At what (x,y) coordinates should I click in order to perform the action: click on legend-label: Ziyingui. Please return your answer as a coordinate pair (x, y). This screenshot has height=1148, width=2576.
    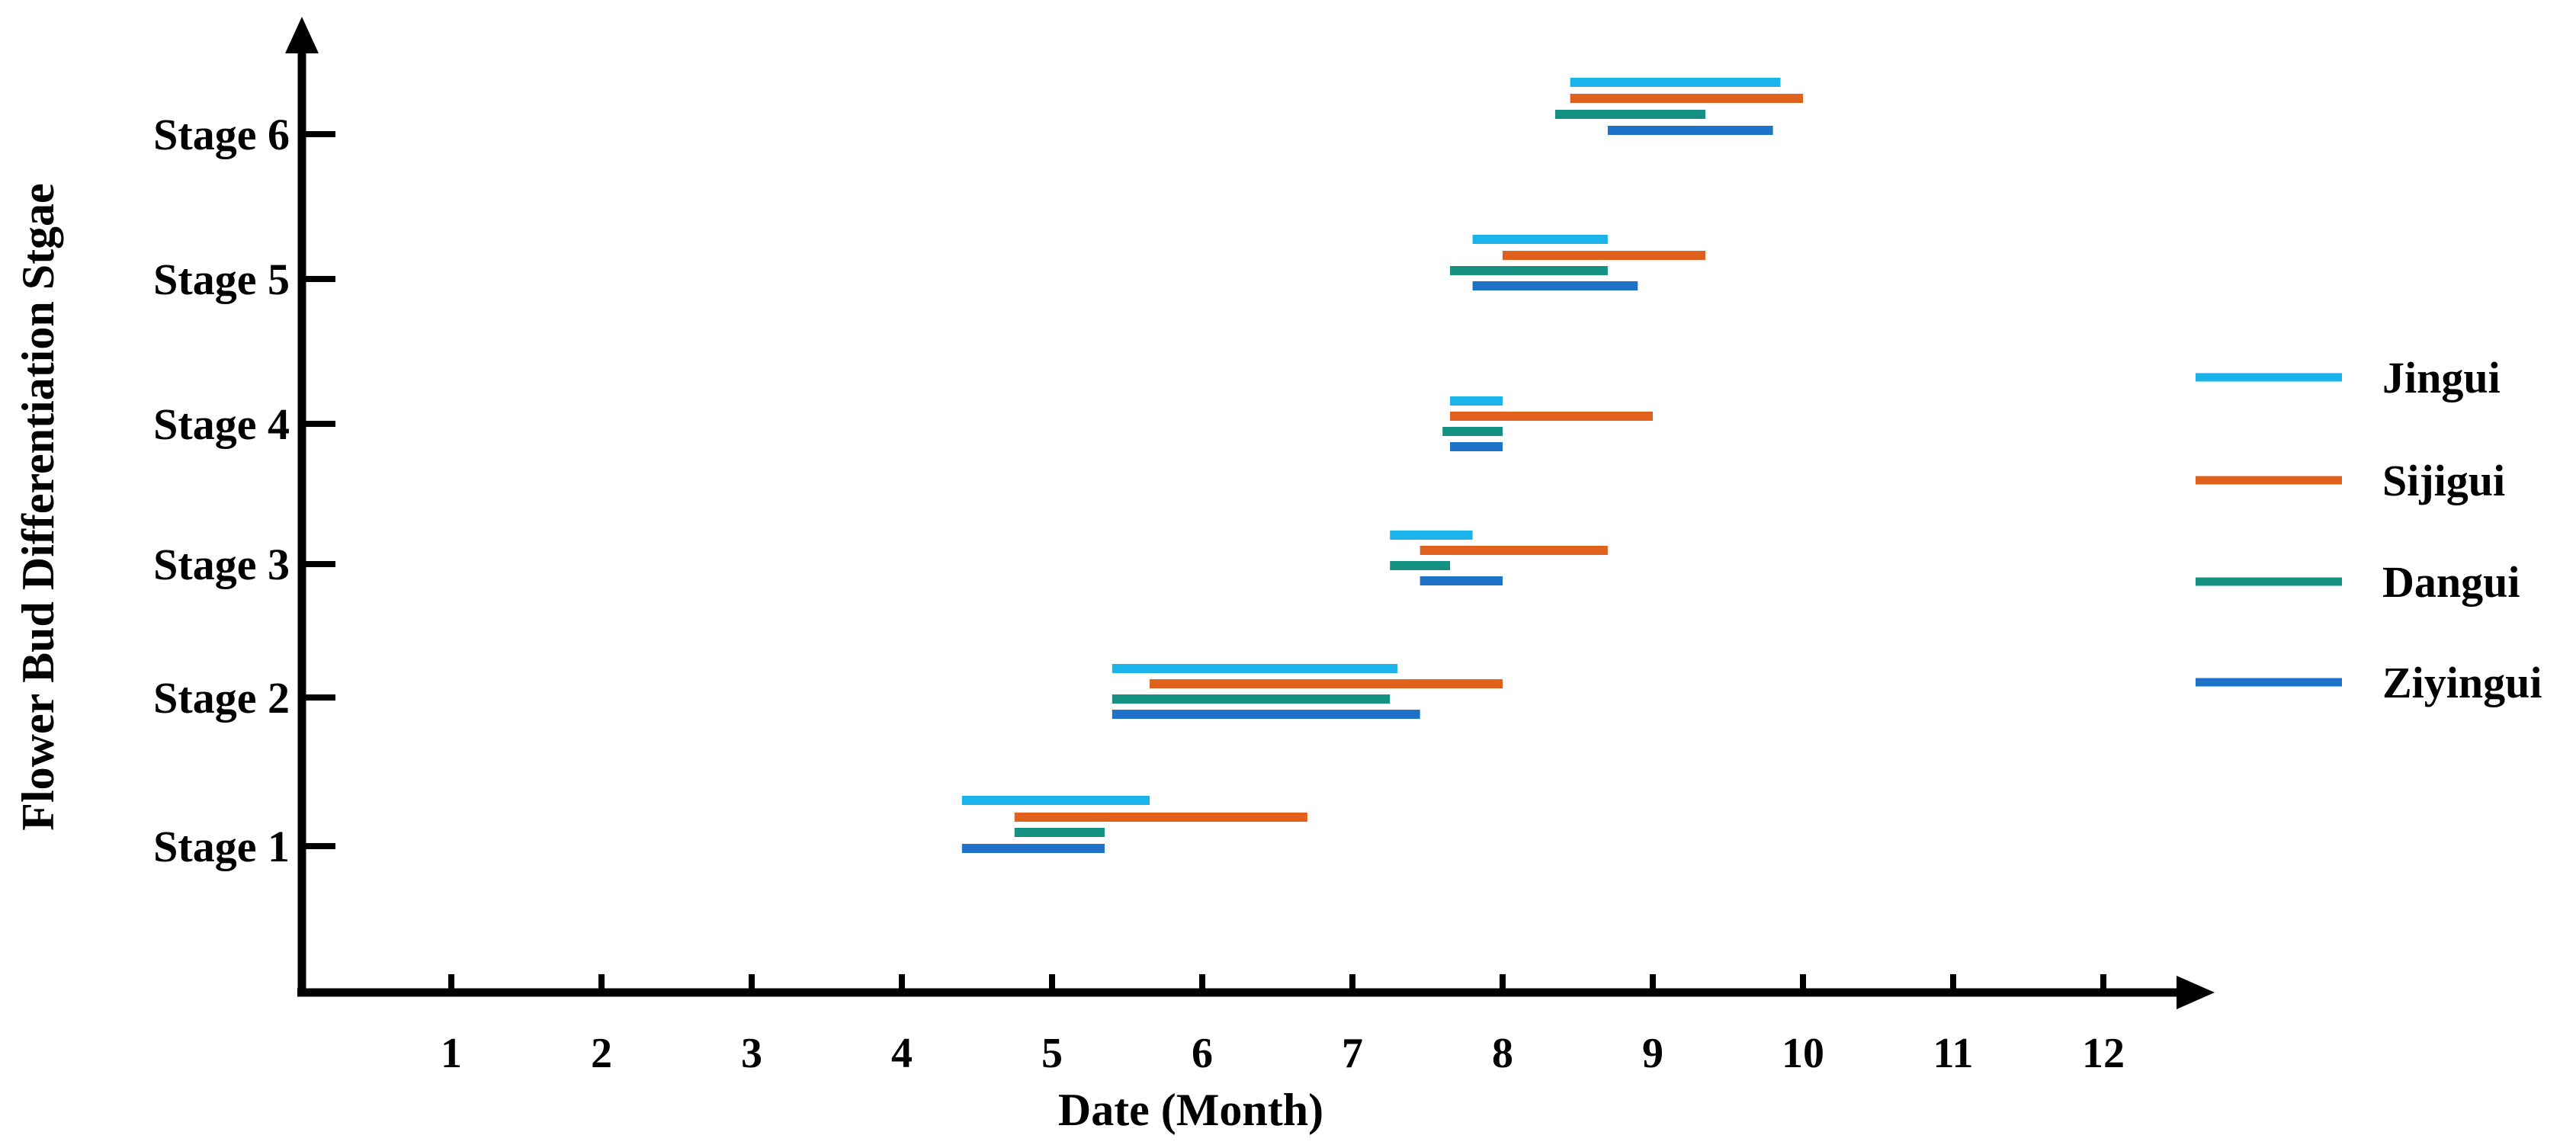
    Looking at the image, I should click on (2462, 682).